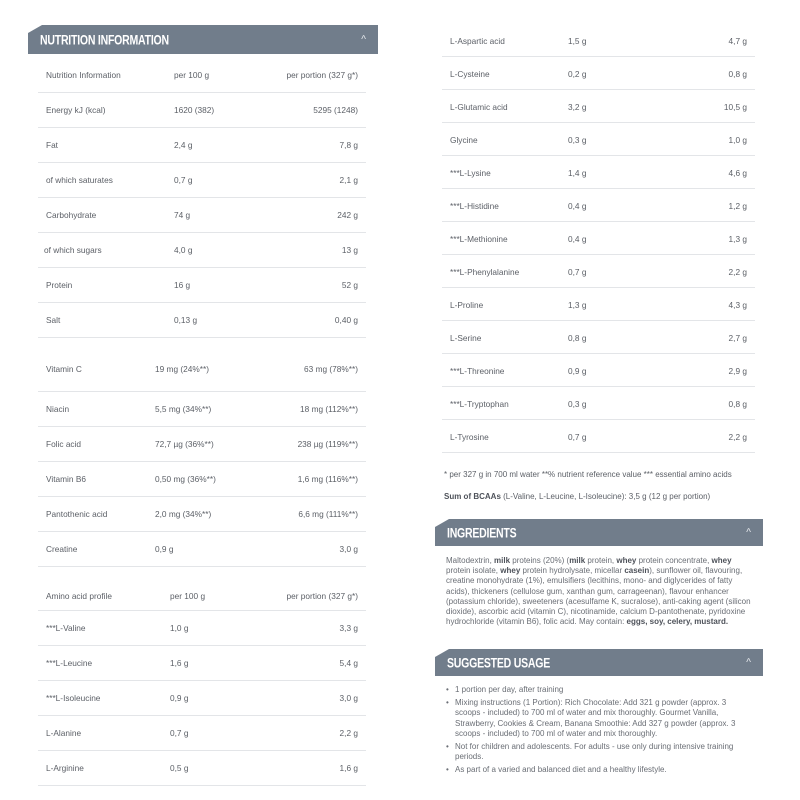  Describe the element at coordinates (348, 628) in the screenshot. I see `per-portion-value: 3,3 g` at that location.